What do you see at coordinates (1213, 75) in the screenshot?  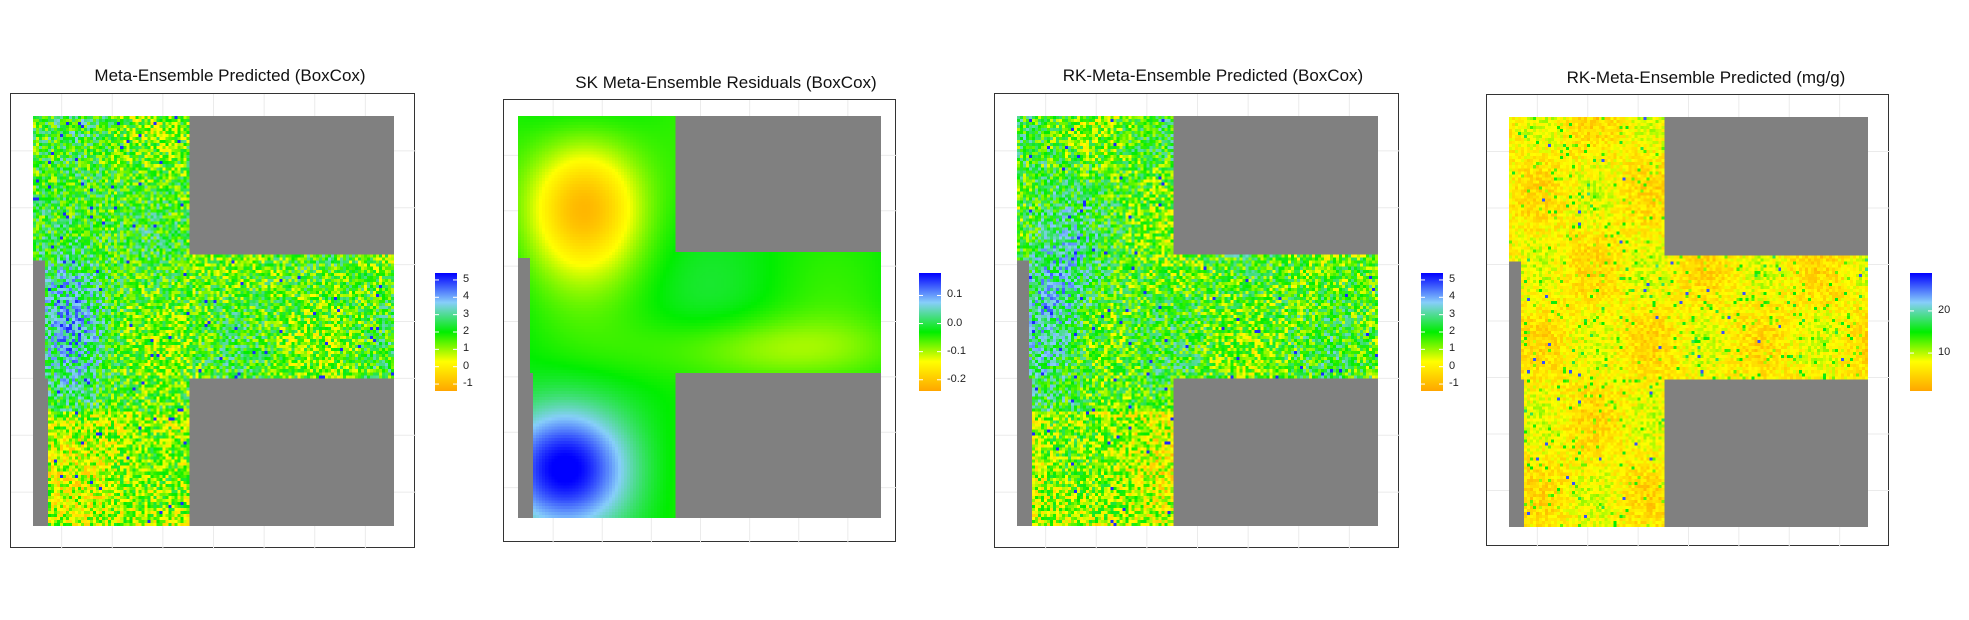 I see `panel-title: RK-Meta-Ensemble Predicted (BoxCox)` at bounding box center [1213, 75].